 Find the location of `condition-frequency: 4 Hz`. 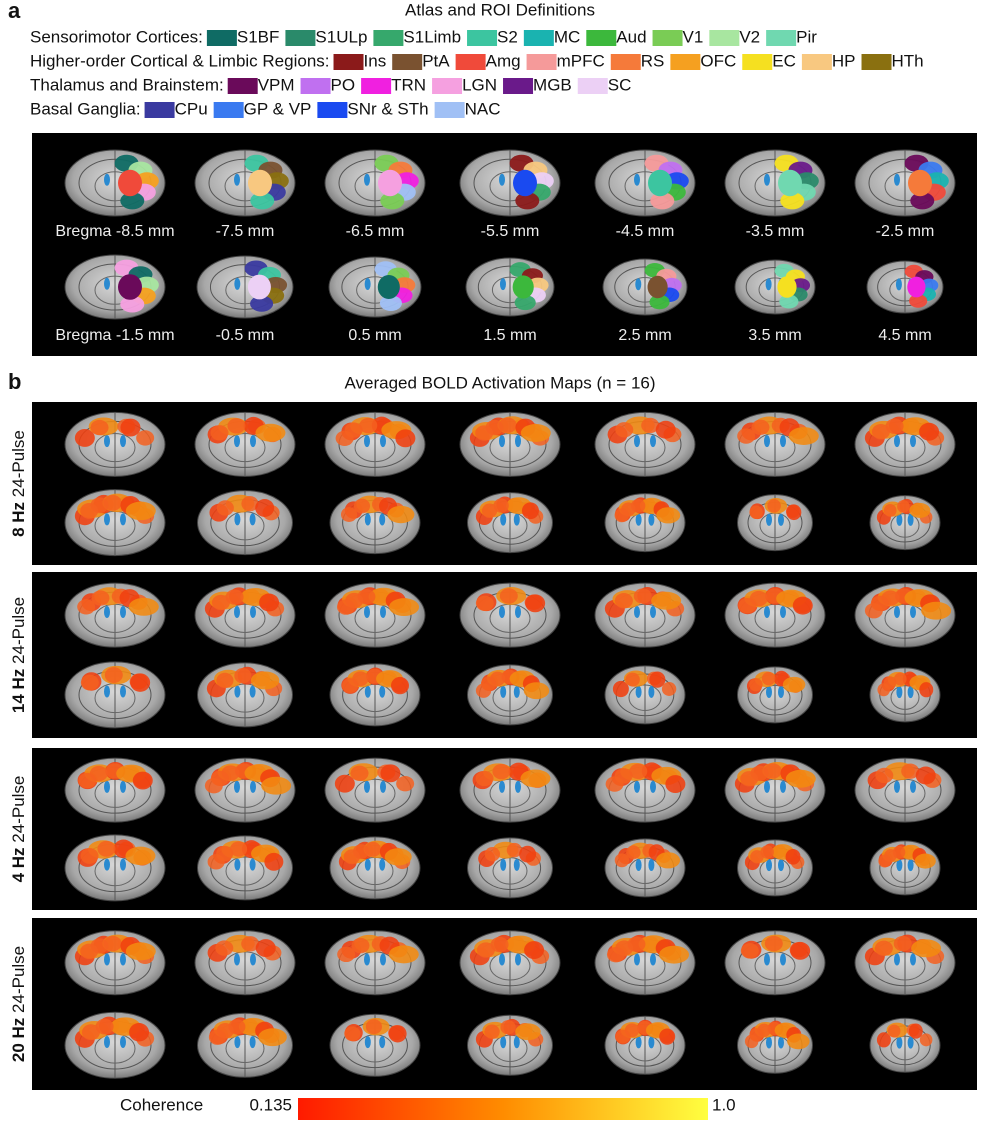

condition-frequency: 4 Hz is located at coordinates (18, 864).